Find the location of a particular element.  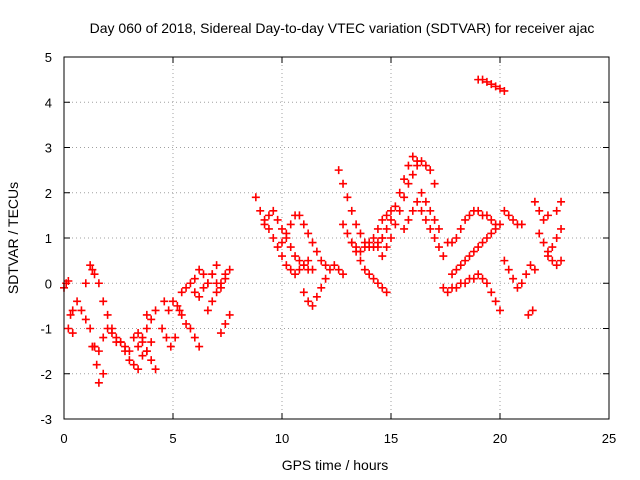

x-tick-label: 10 is located at coordinates (282, 438).